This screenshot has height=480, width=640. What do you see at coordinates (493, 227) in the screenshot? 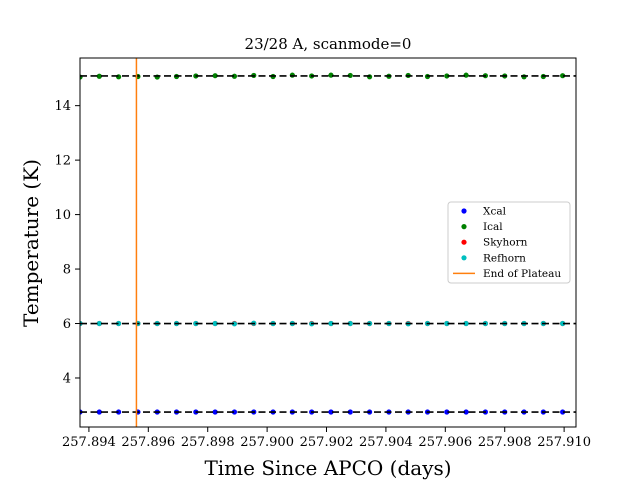
I see `legend-label: Ical` at bounding box center [493, 227].